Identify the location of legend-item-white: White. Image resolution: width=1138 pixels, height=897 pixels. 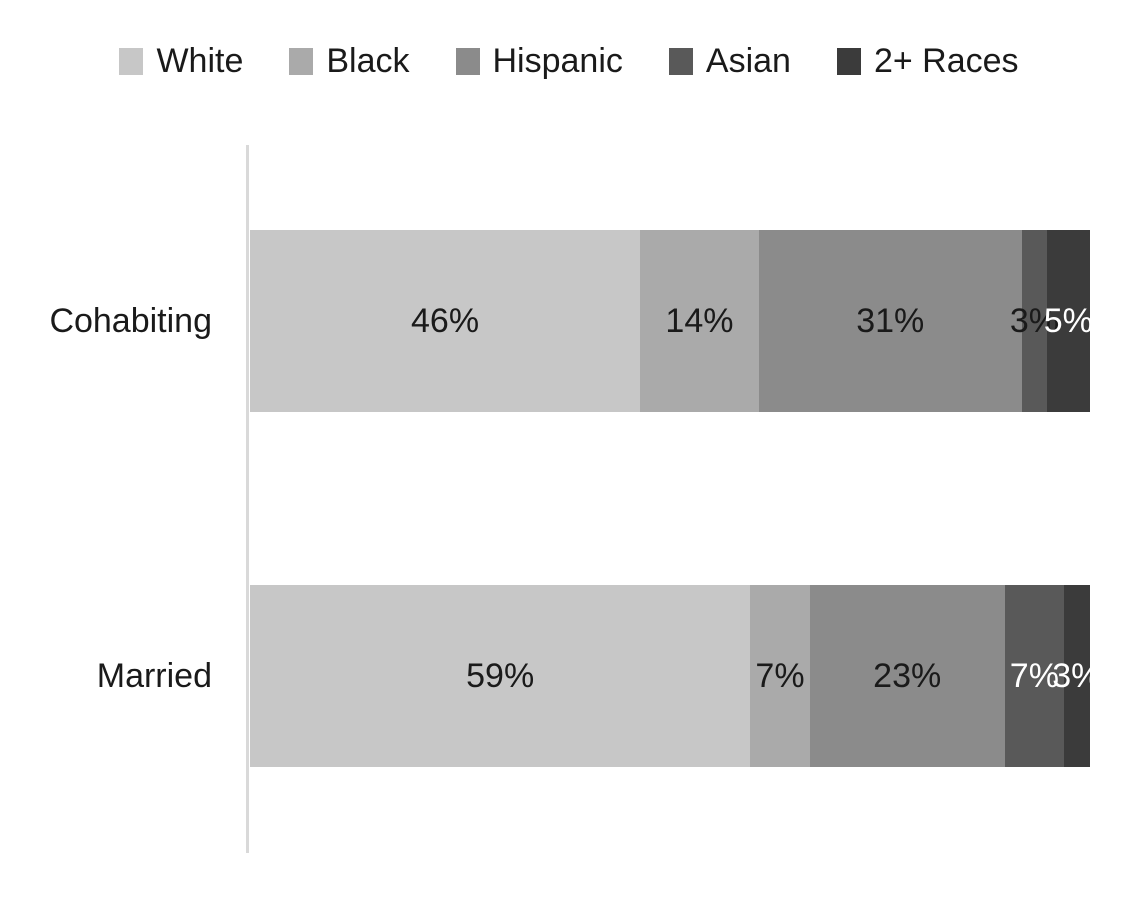
(181, 61).